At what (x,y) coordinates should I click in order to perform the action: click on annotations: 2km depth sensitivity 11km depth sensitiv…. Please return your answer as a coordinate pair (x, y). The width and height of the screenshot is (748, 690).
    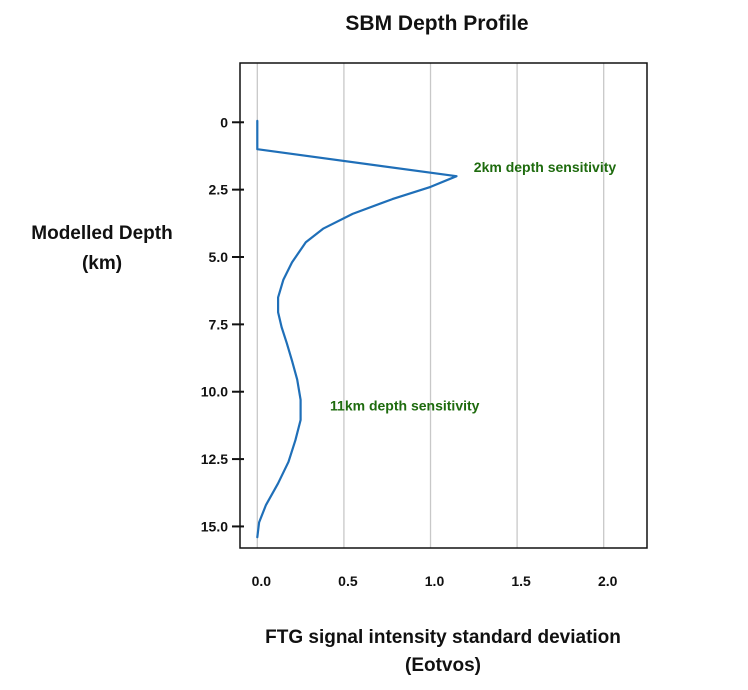
    Looking at the image, I should click on (473, 286).